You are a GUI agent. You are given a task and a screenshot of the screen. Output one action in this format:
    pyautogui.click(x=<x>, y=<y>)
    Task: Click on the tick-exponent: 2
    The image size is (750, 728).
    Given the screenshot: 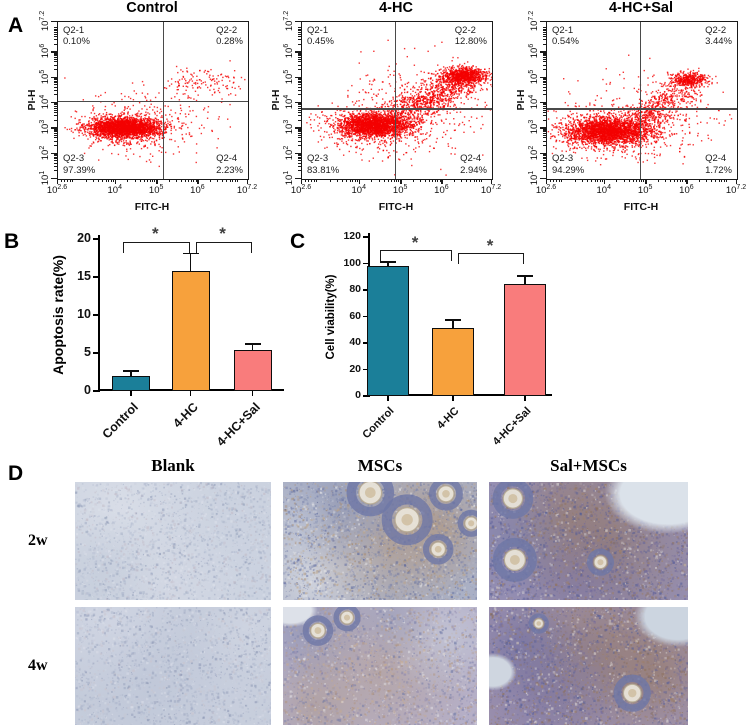 What is the action you would take?
    pyautogui.click(x=42, y=147)
    